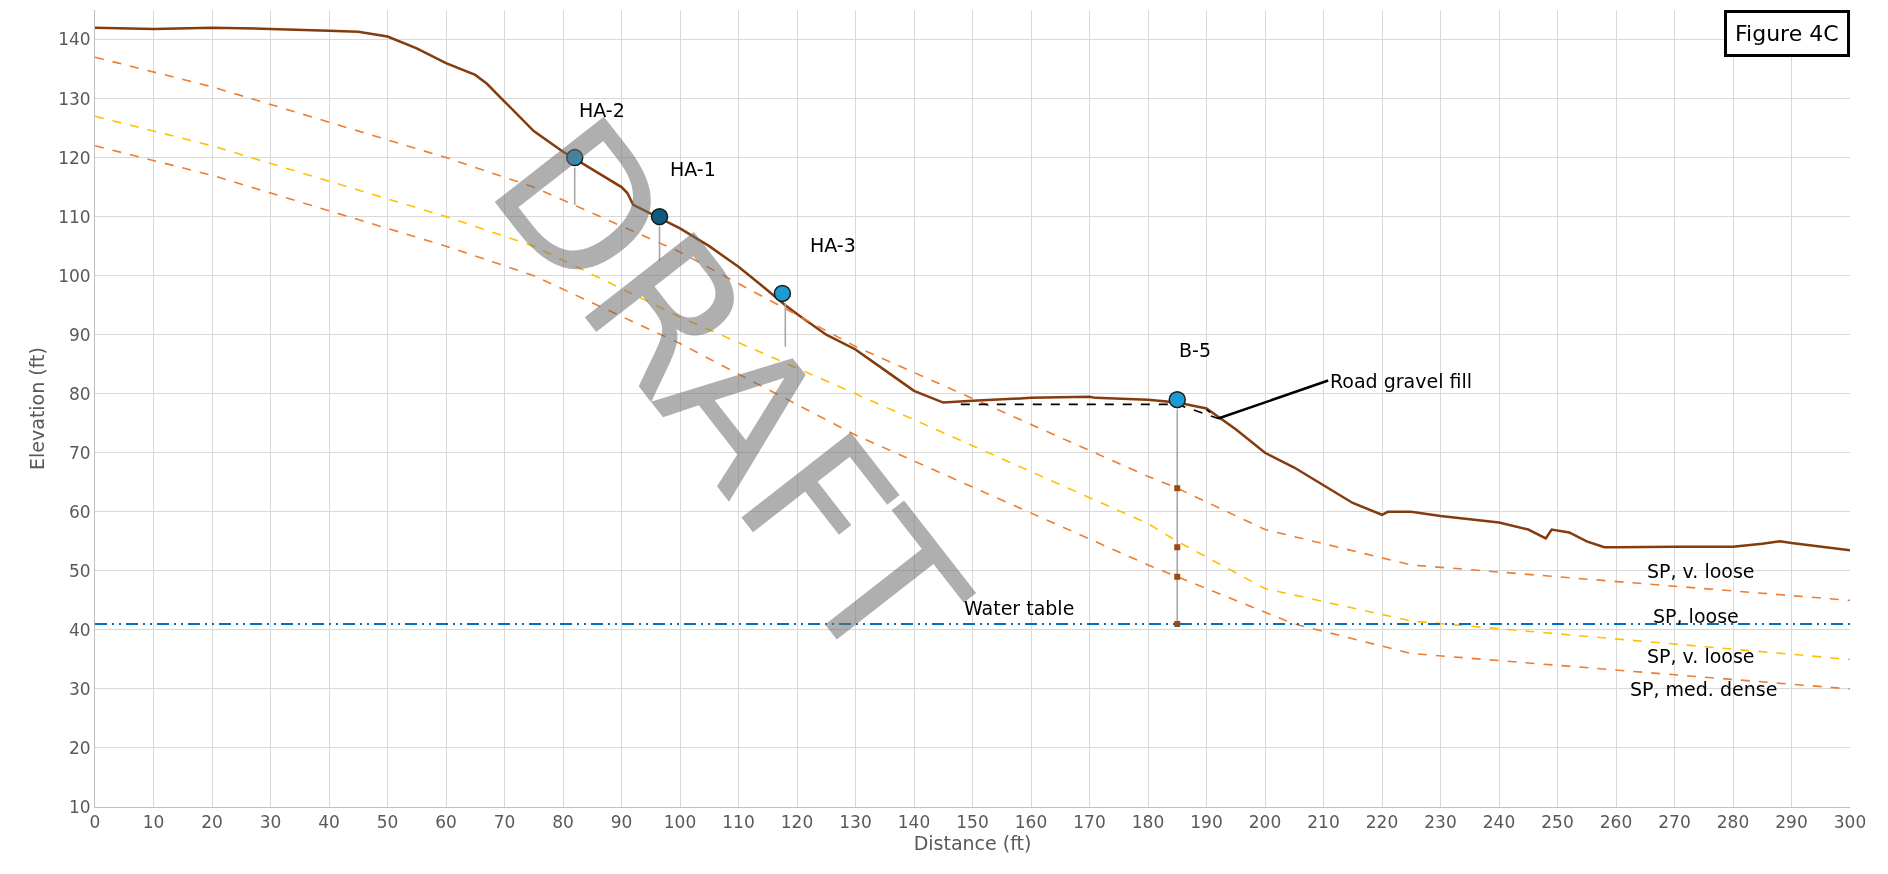 This screenshot has width=1888, height=874. What do you see at coordinates (797, 822) in the screenshot?
I see `x-tick-label: 120` at bounding box center [797, 822].